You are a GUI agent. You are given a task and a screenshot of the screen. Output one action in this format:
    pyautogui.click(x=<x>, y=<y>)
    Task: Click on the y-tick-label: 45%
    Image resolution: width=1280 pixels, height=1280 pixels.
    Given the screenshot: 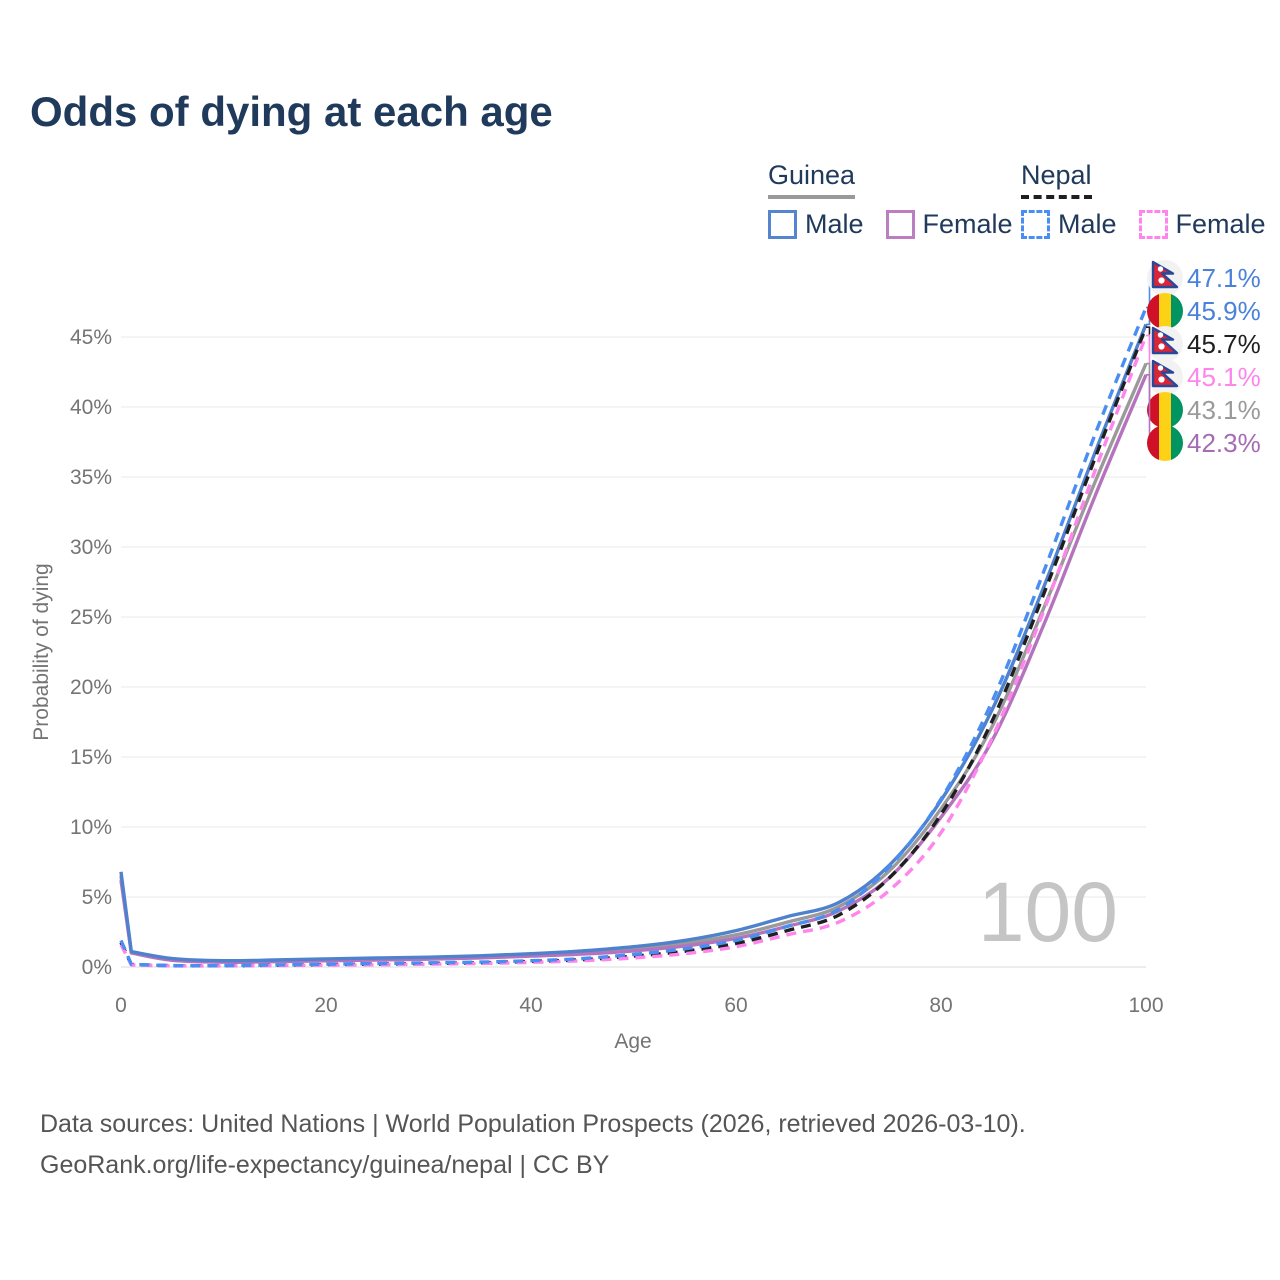 What is the action you would take?
    pyautogui.click(x=91, y=337)
    